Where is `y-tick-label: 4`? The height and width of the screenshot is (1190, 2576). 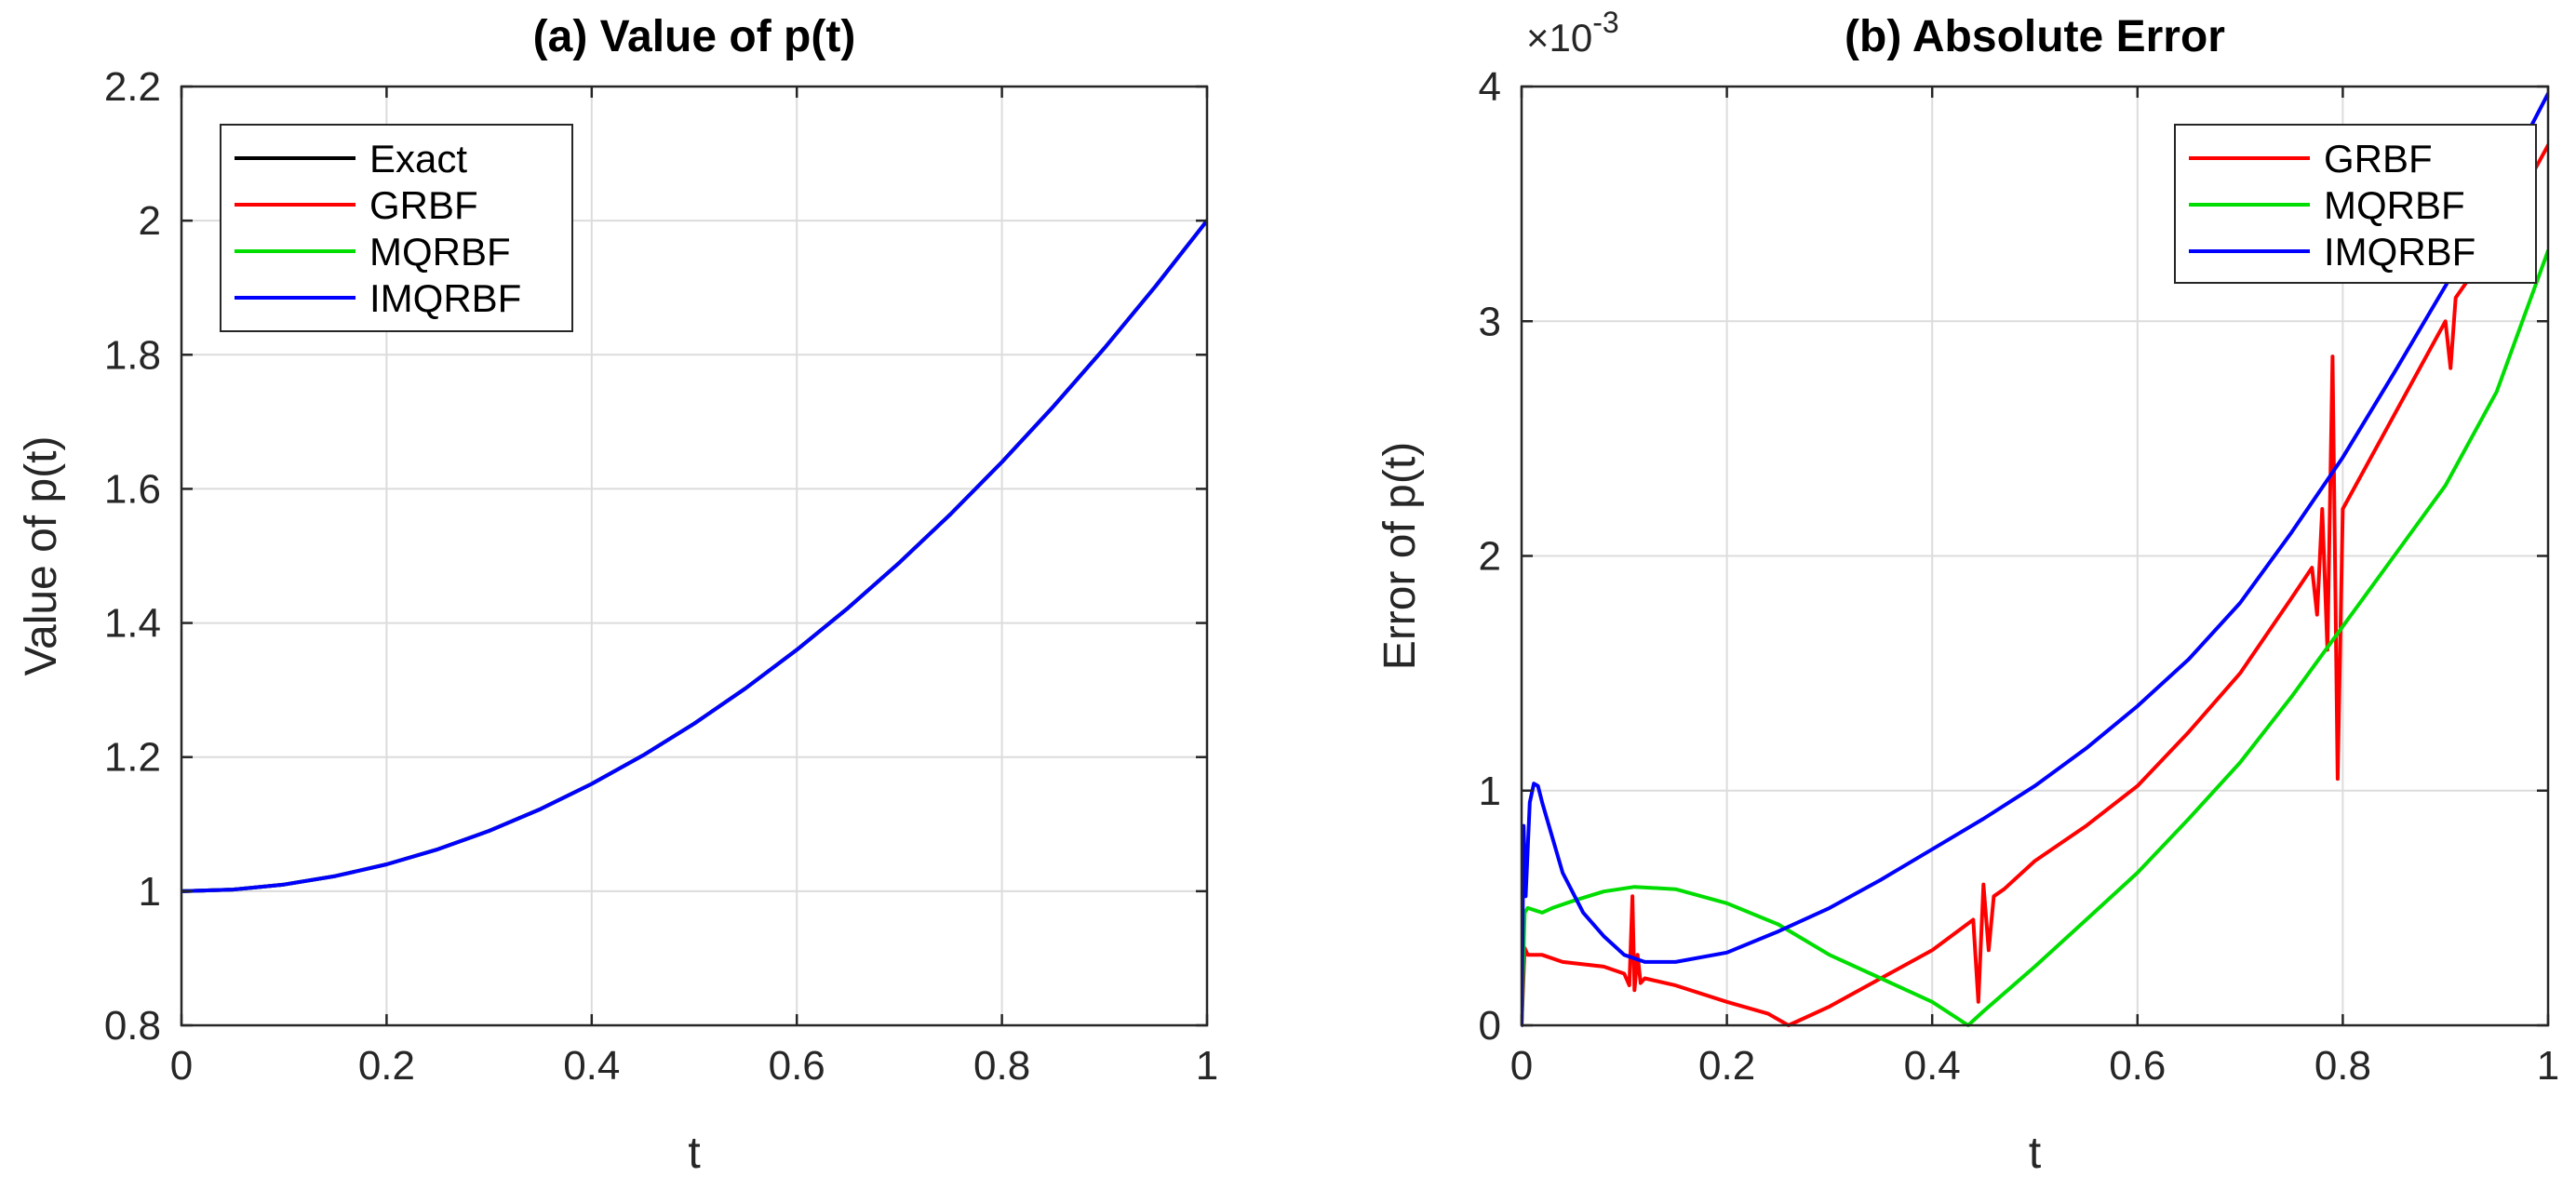
y-tick-label: 4 is located at coordinates (1490, 87).